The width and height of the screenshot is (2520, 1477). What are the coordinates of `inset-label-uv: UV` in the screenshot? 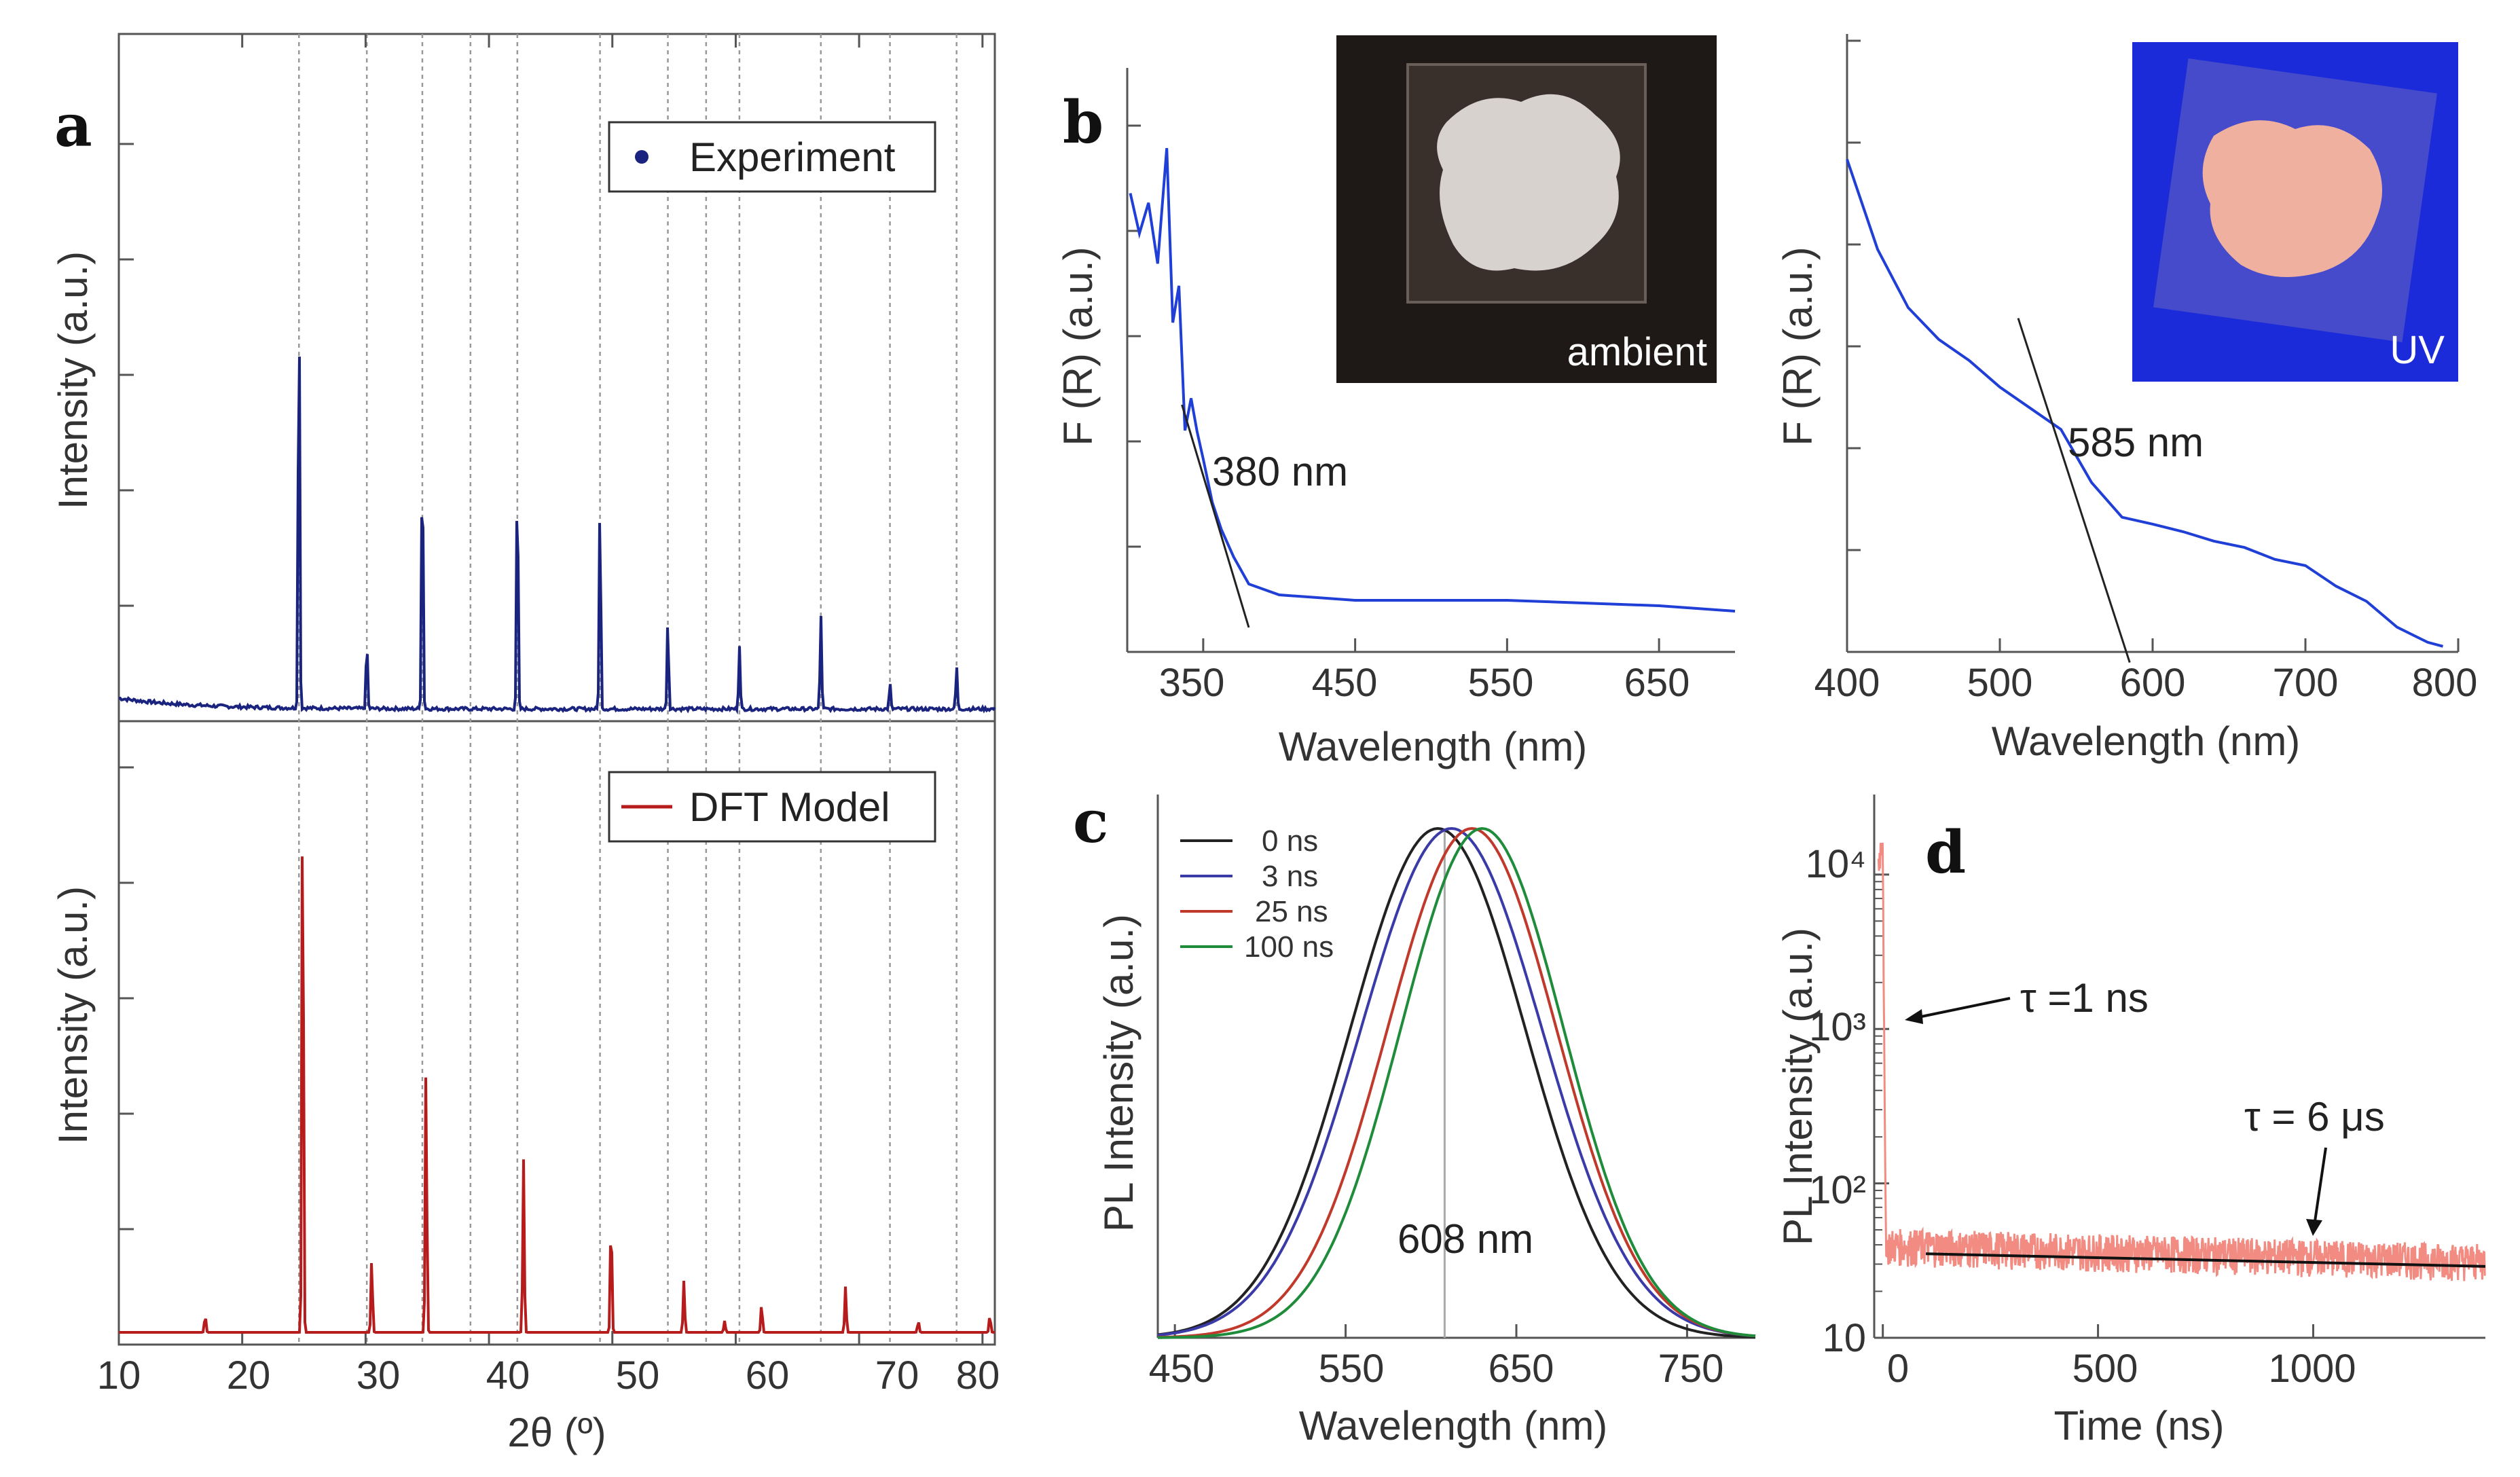 It's located at (2417, 350).